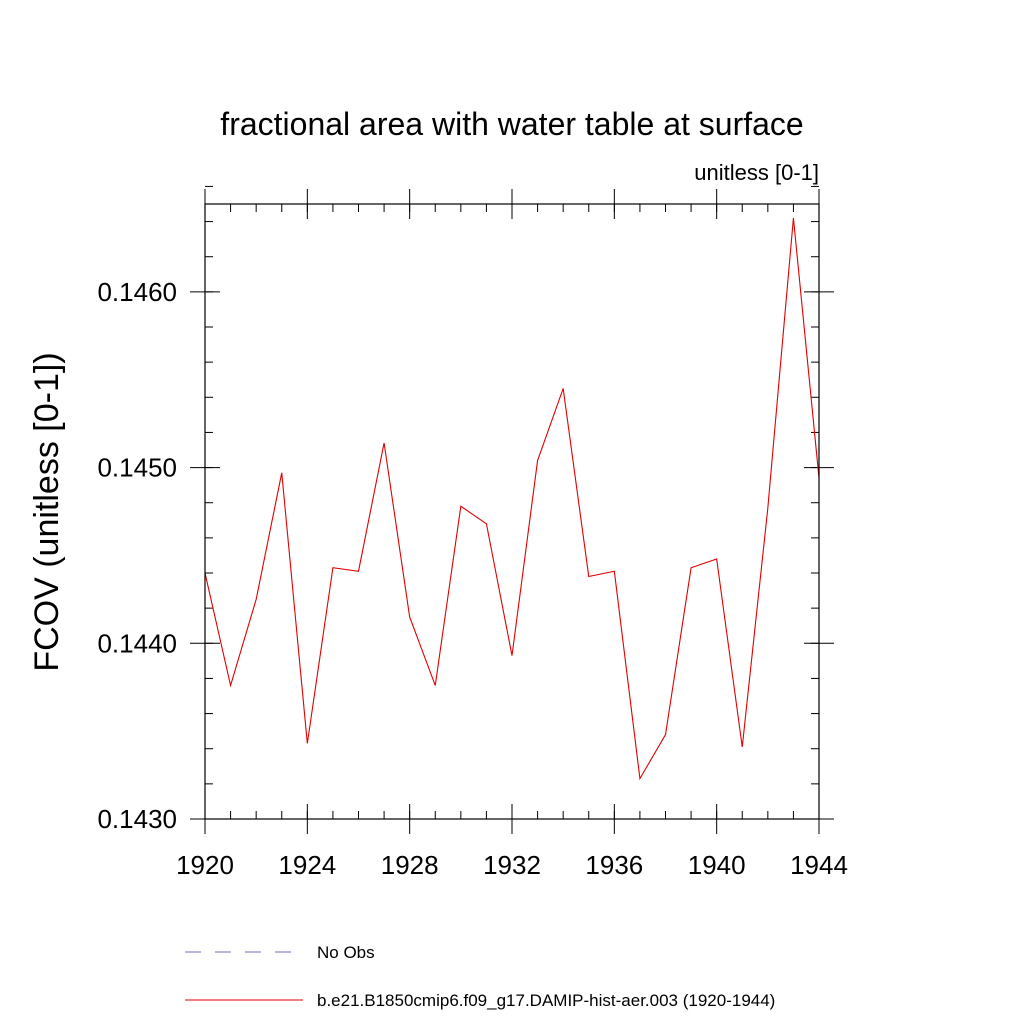 The image size is (1024, 1024). What do you see at coordinates (137, 292) in the screenshot?
I see `y-tick-label: 0.1460` at bounding box center [137, 292].